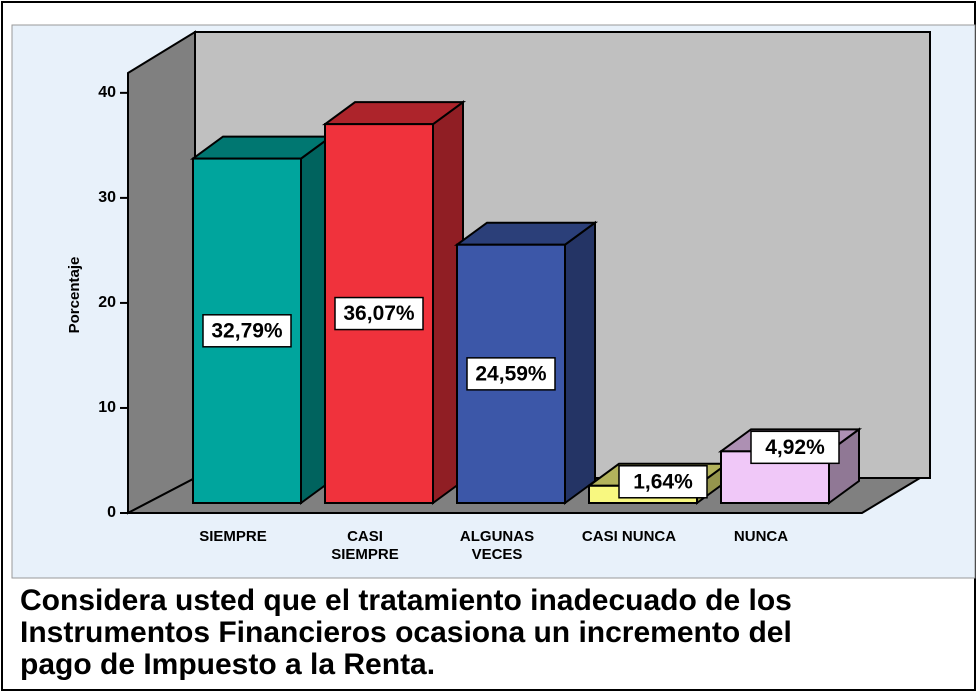 The width and height of the screenshot is (977, 692). Describe the element at coordinates (227, 664) in the screenshot. I see `chart-title: pago de Impuesto a la Renta.` at that location.